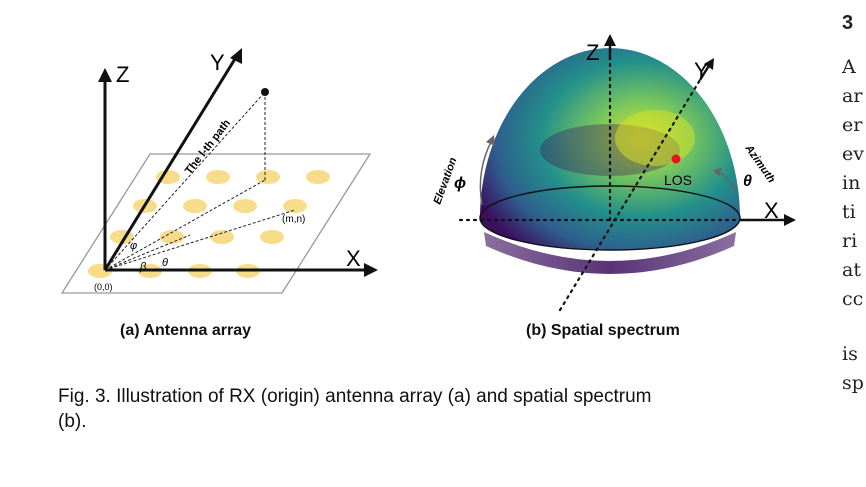 This screenshot has width=866, height=487. I want to click on subcaption-a: (a) Antenna array, so click(185, 330).